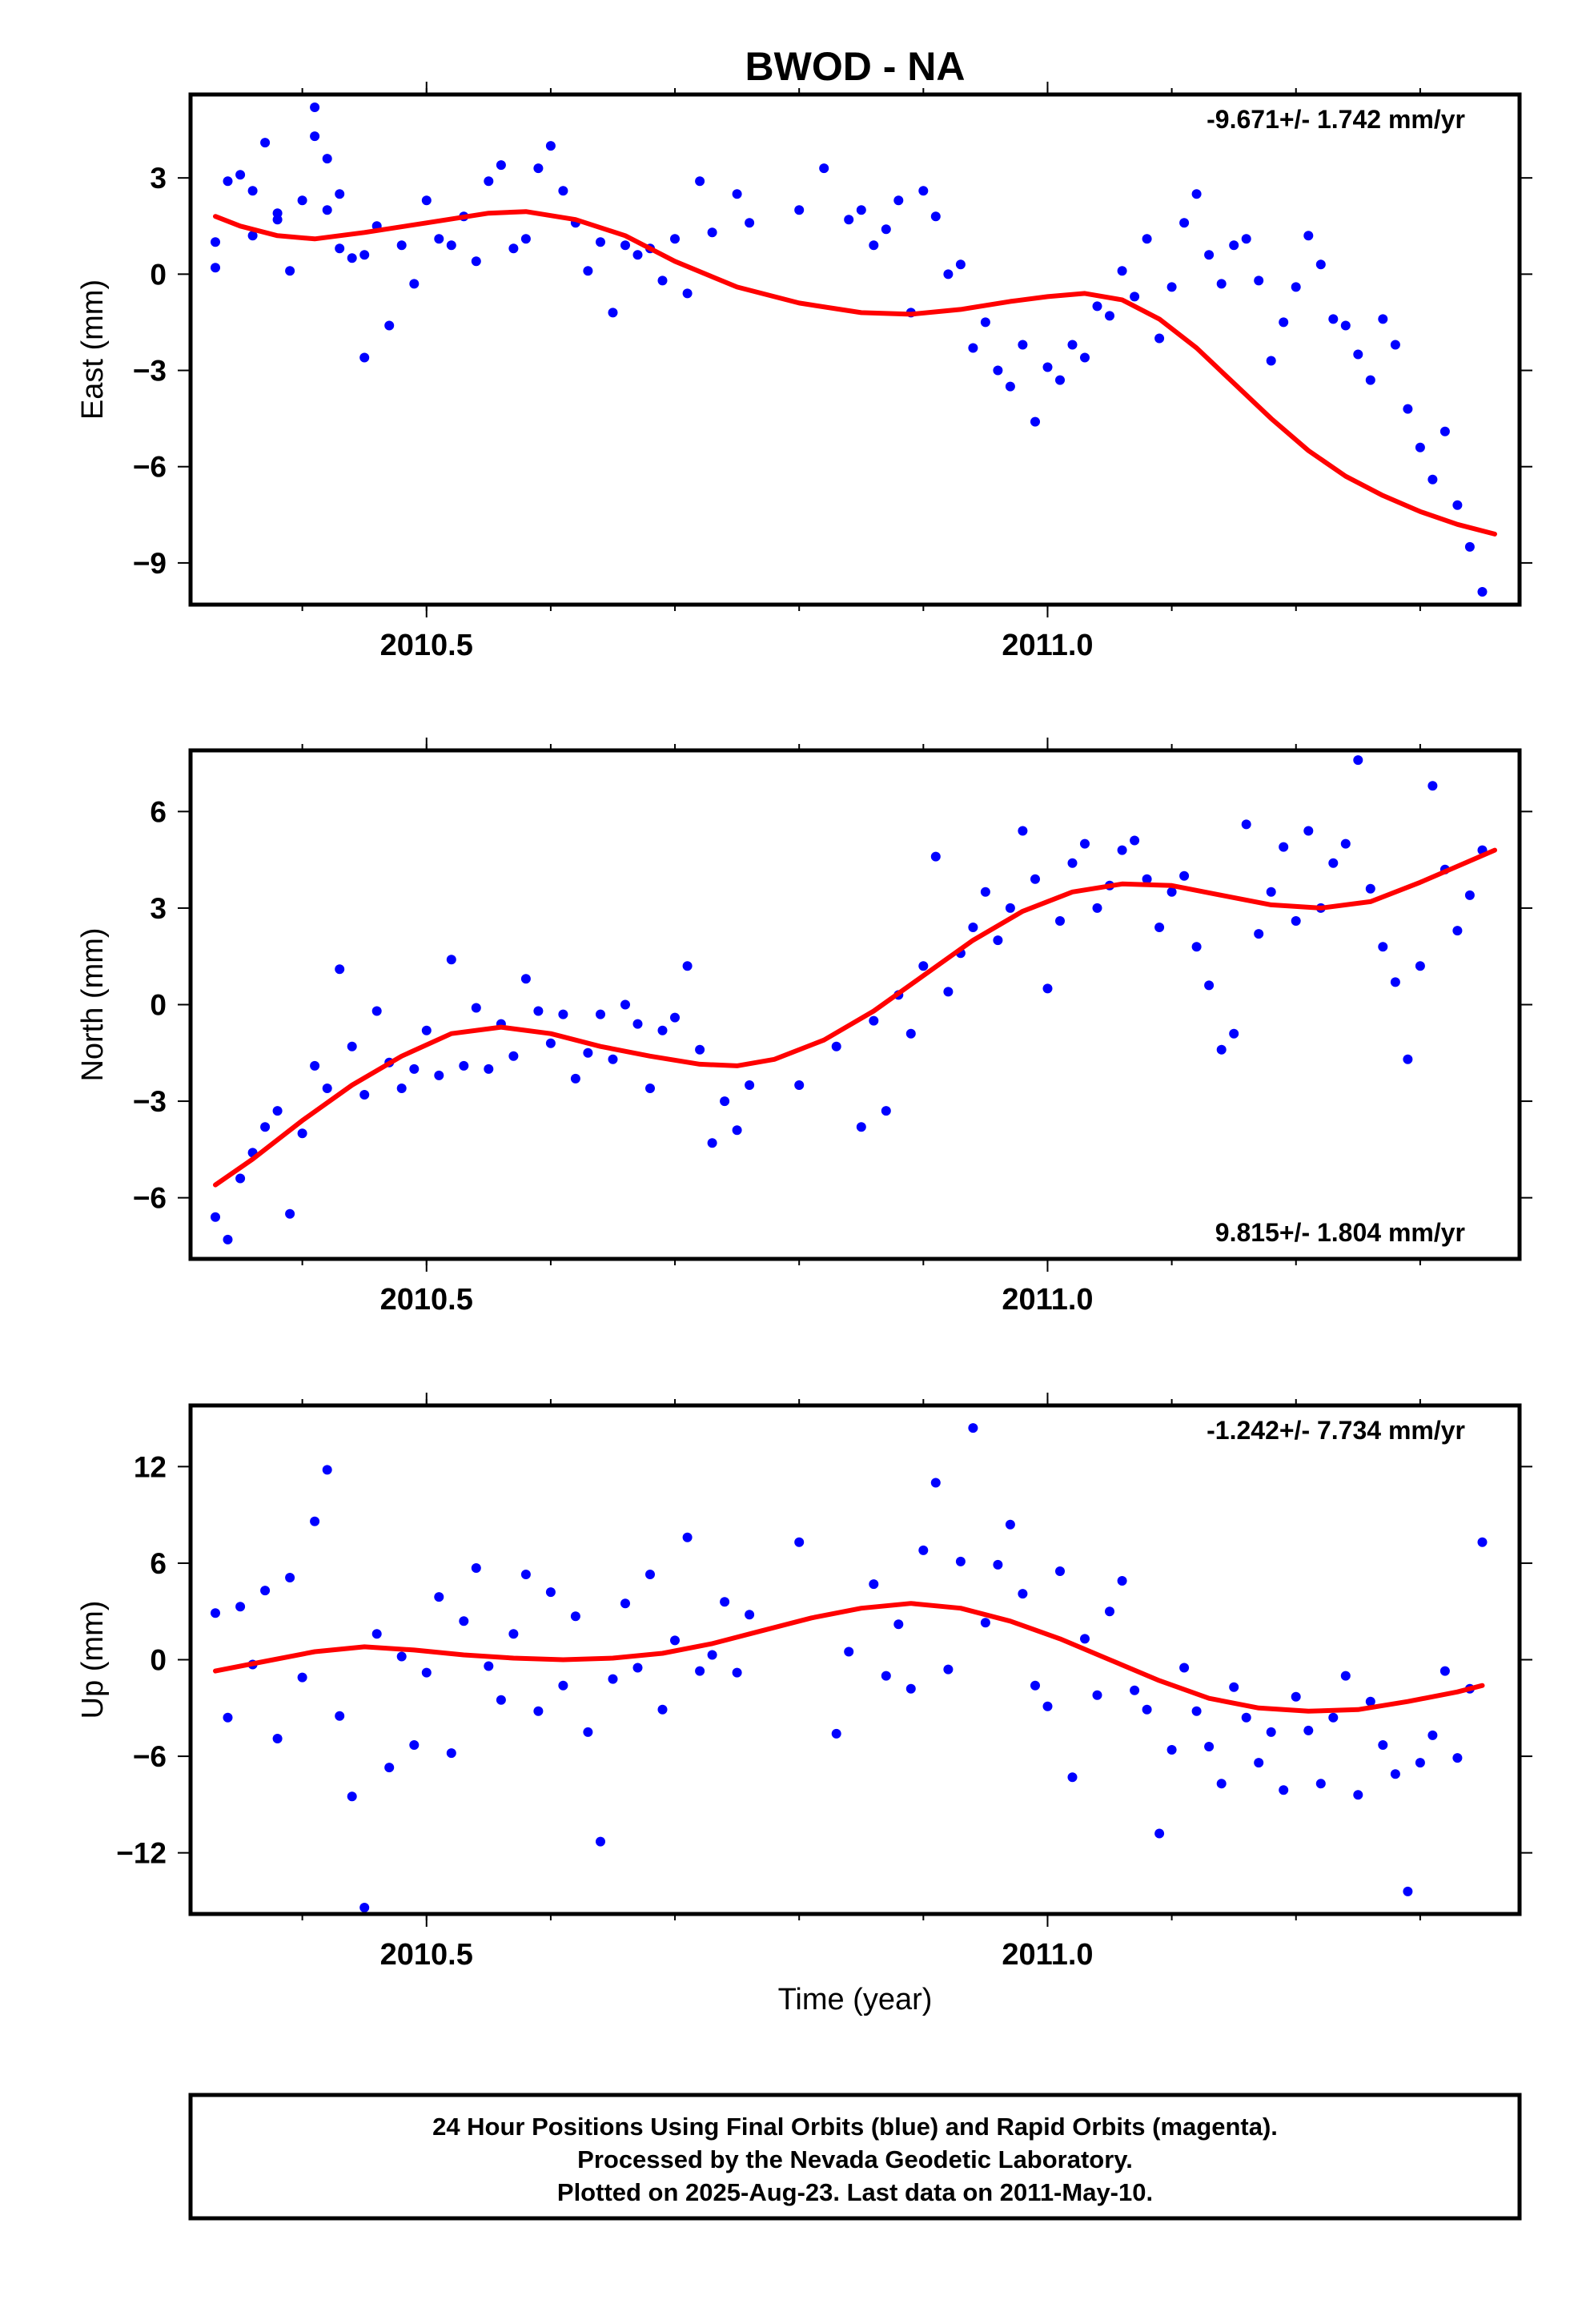  What do you see at coordinates (427, 1955) in the screenshot?
I see `x-tick-label: 2010.5` at bounding box center [427, 1955].